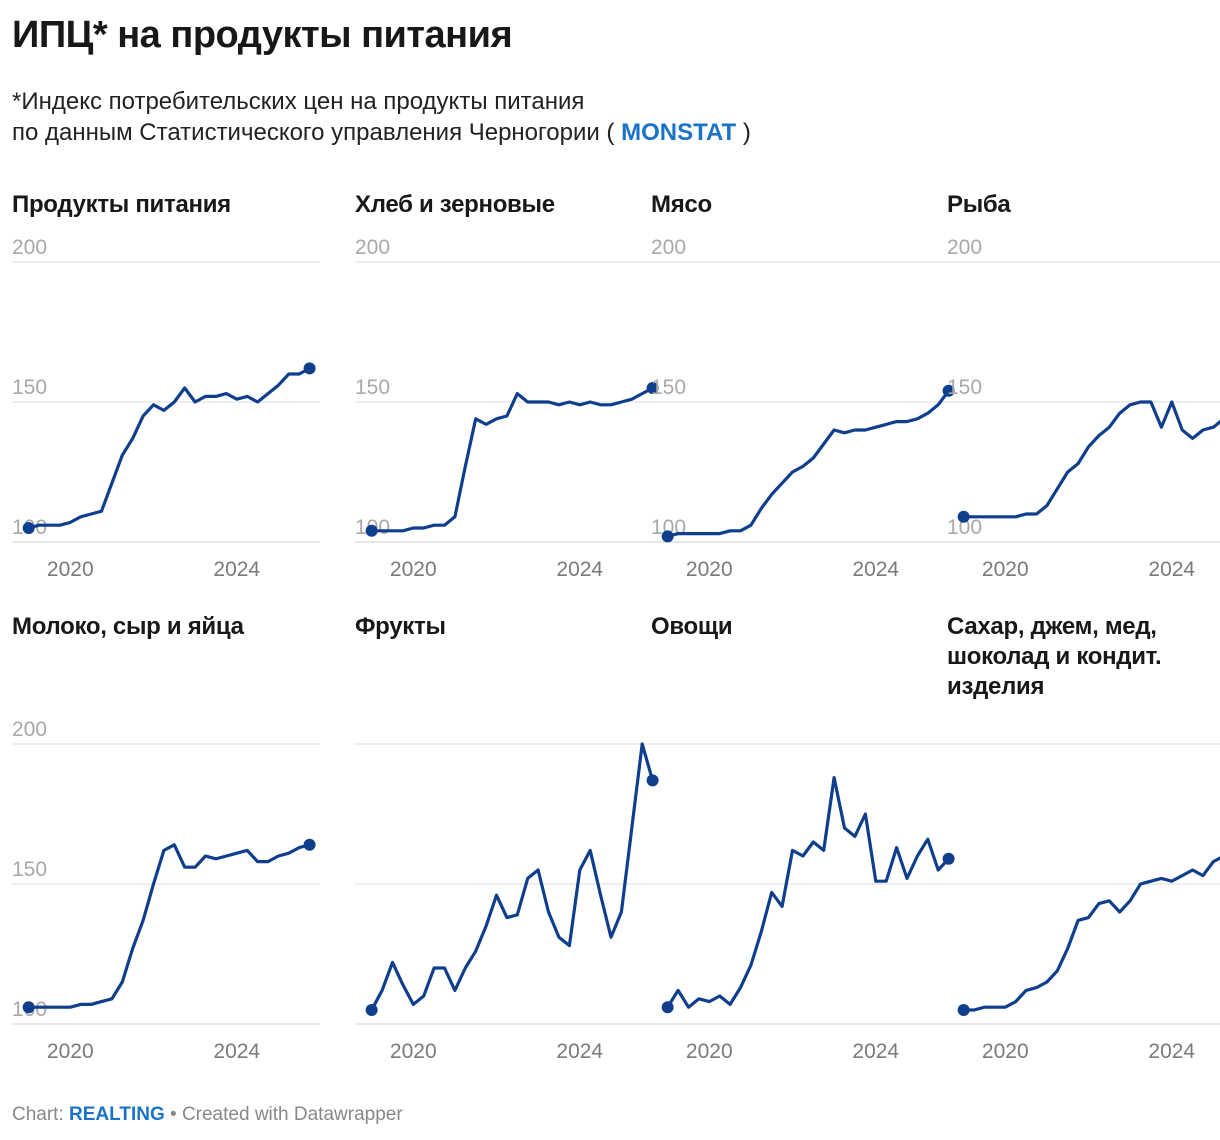 The image size is (1220, 1140). Describe the element at coordinates (262, 35) in the screenshot. I see `page-title: ИПЦ* на продукты питания` at that location.